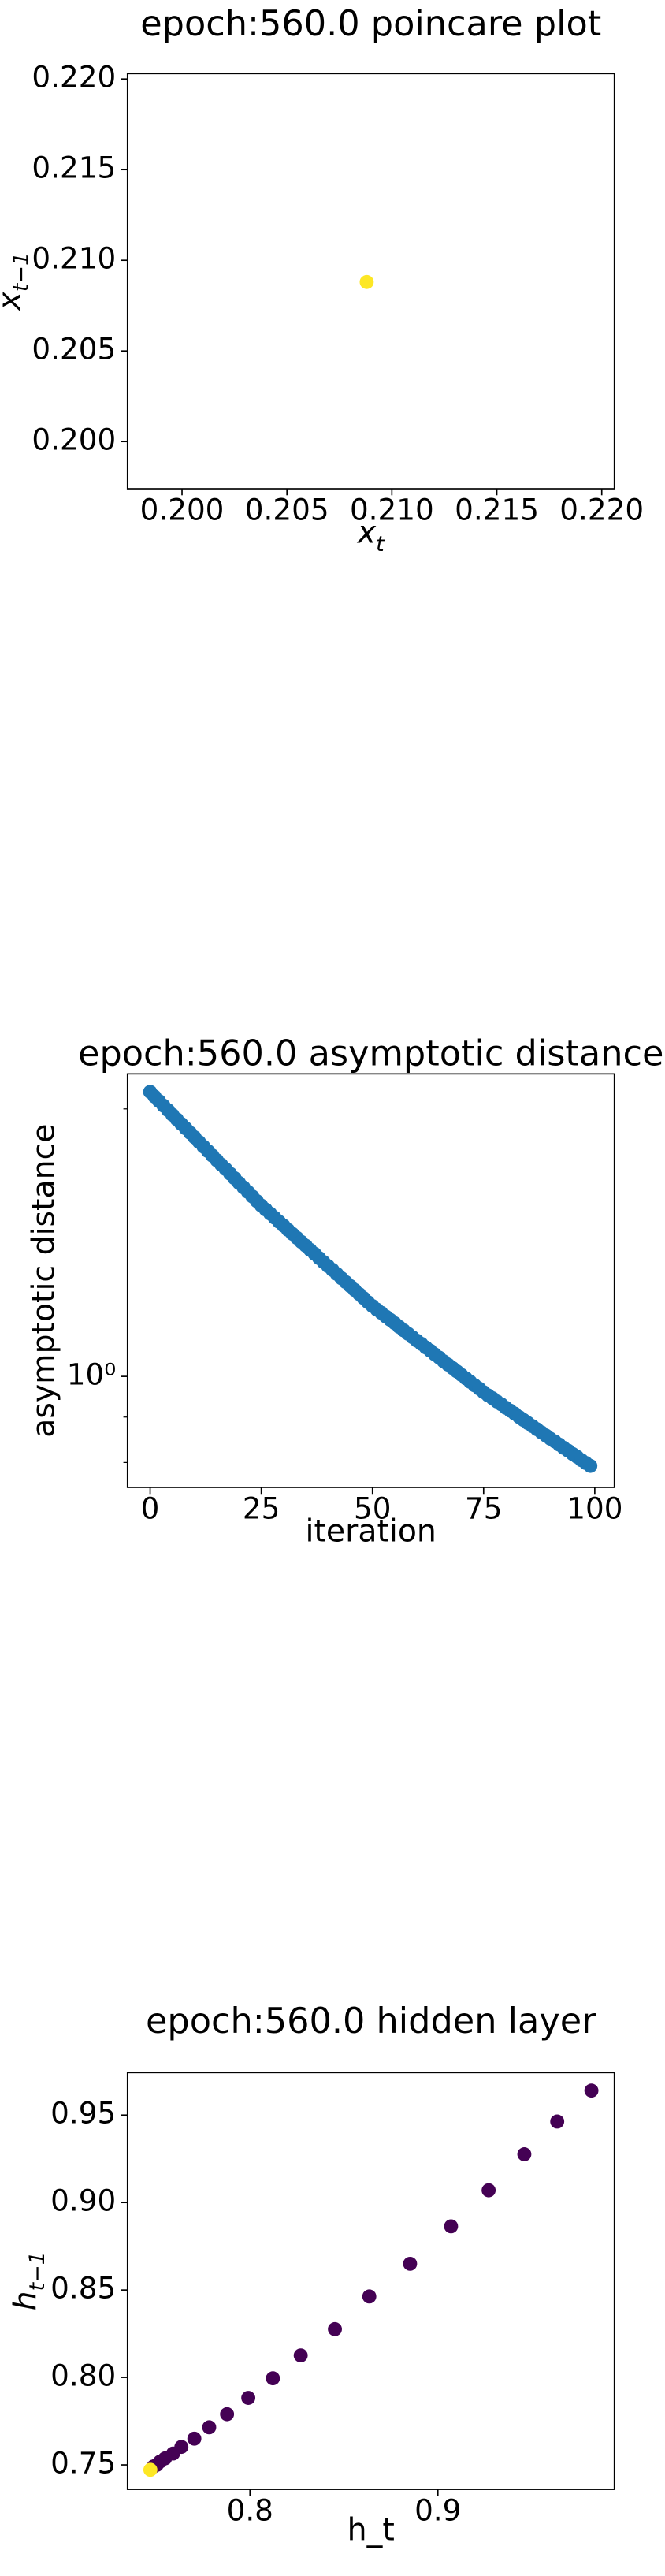  What do you see at coordinates (392, 509) in the screenshot?
I see `x-tick-label: 0.210` at bounding box center [392, 509].